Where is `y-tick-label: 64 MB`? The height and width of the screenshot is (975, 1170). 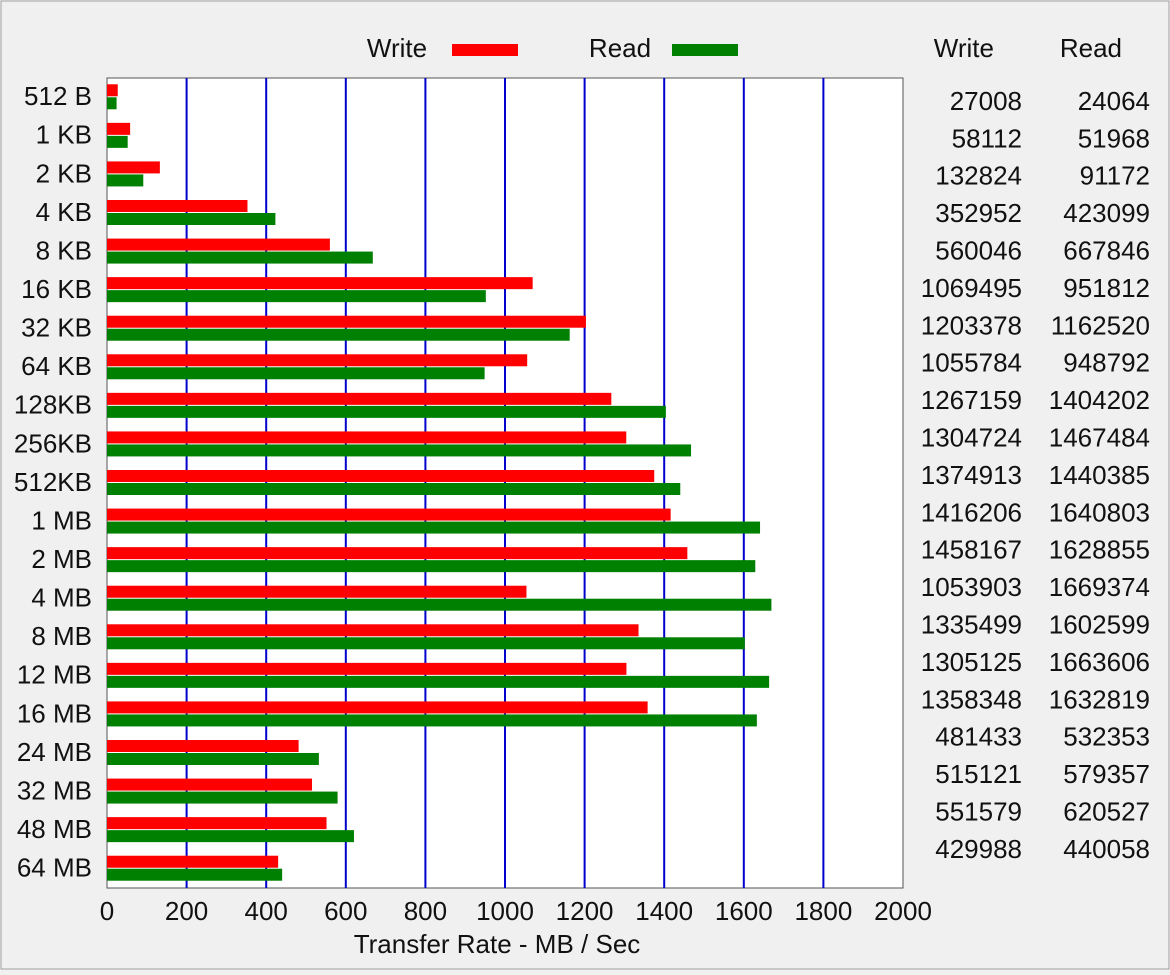 y-tick-label: 64 MB is located at coordinates (54, 868).